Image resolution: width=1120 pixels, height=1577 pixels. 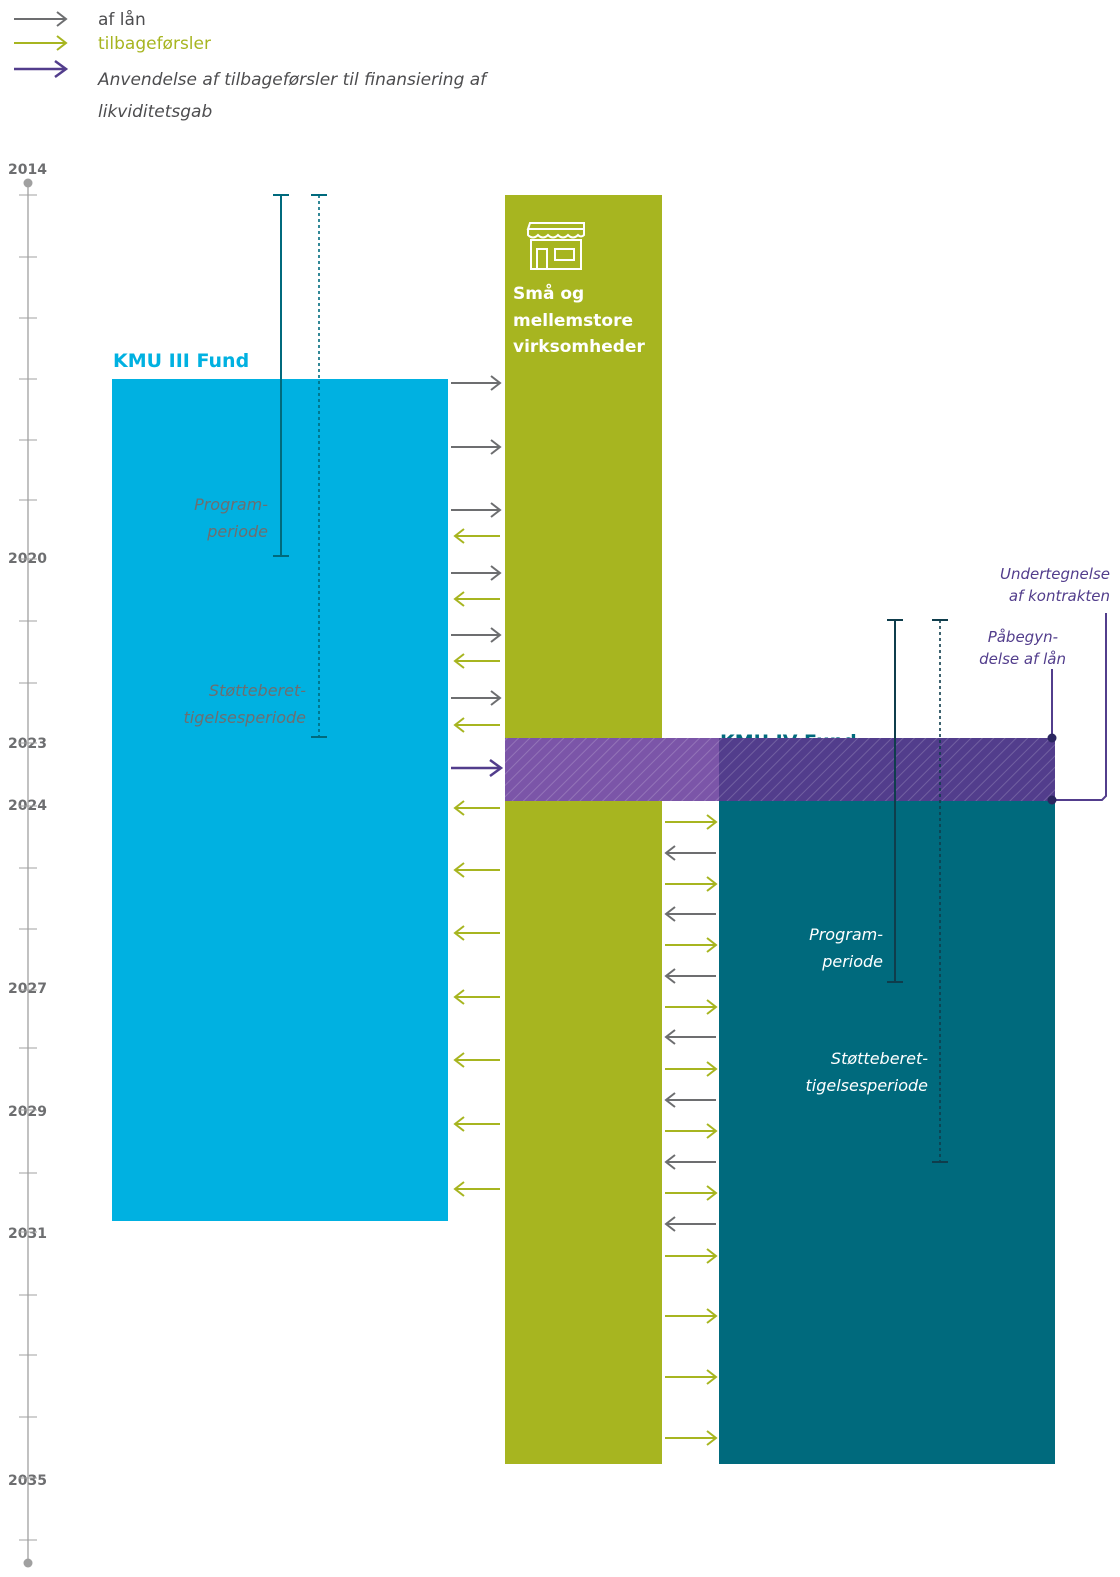 What do you see at coordinates (1023, 637) in the screenshot?
I see `loan-start-annotation-line1: Påbegyn-` at bounding box center [1023, 637].